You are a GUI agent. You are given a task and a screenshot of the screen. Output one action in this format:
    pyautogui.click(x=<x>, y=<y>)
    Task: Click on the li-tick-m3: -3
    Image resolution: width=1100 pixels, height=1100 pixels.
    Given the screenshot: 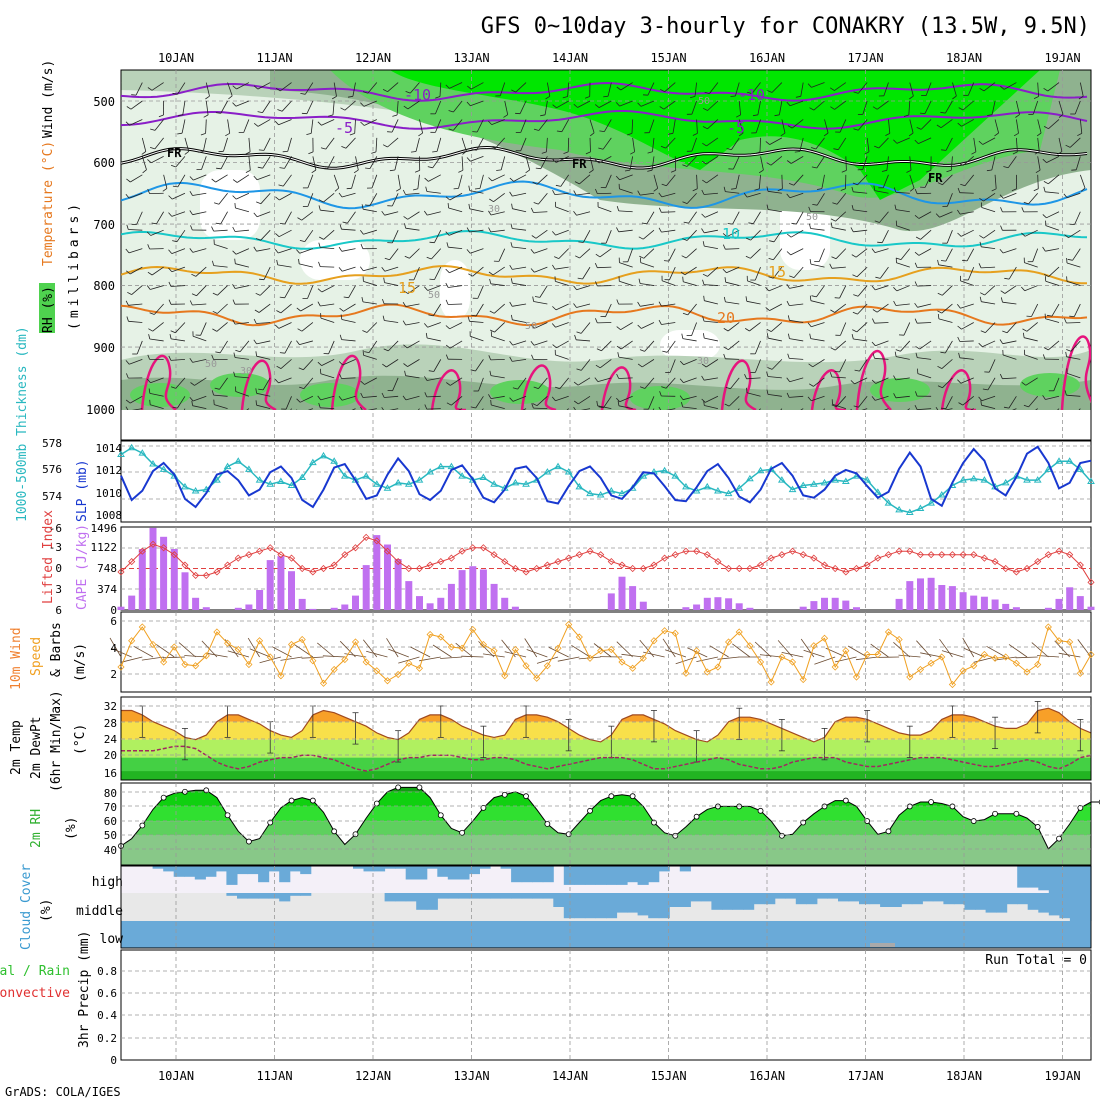 What is the action you would take?
    pyautogui.click(x=55, y=547)
    